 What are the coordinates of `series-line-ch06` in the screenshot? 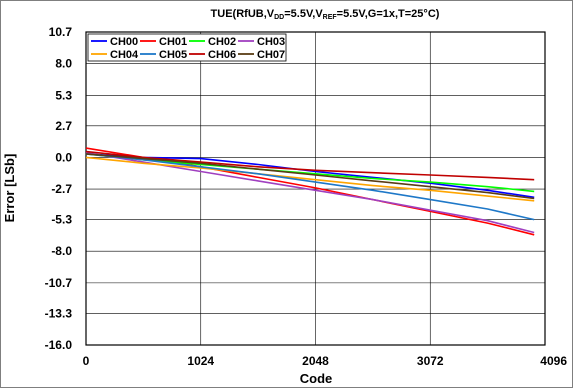 It's located at (310, 165).